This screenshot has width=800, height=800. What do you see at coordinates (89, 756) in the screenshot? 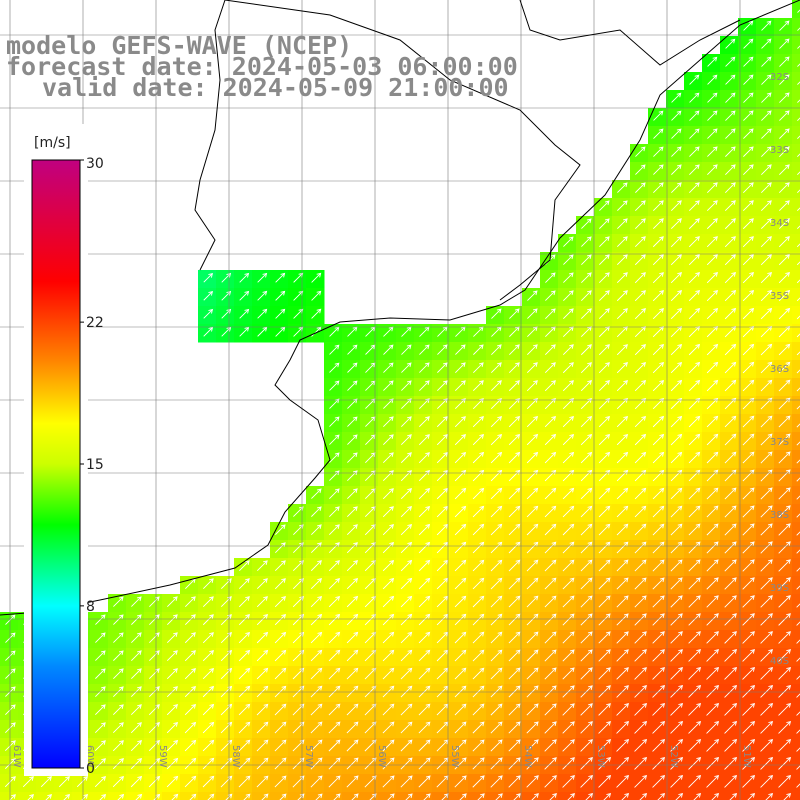
I see `longitude-label: 60W` at bounding box center [89, 756].